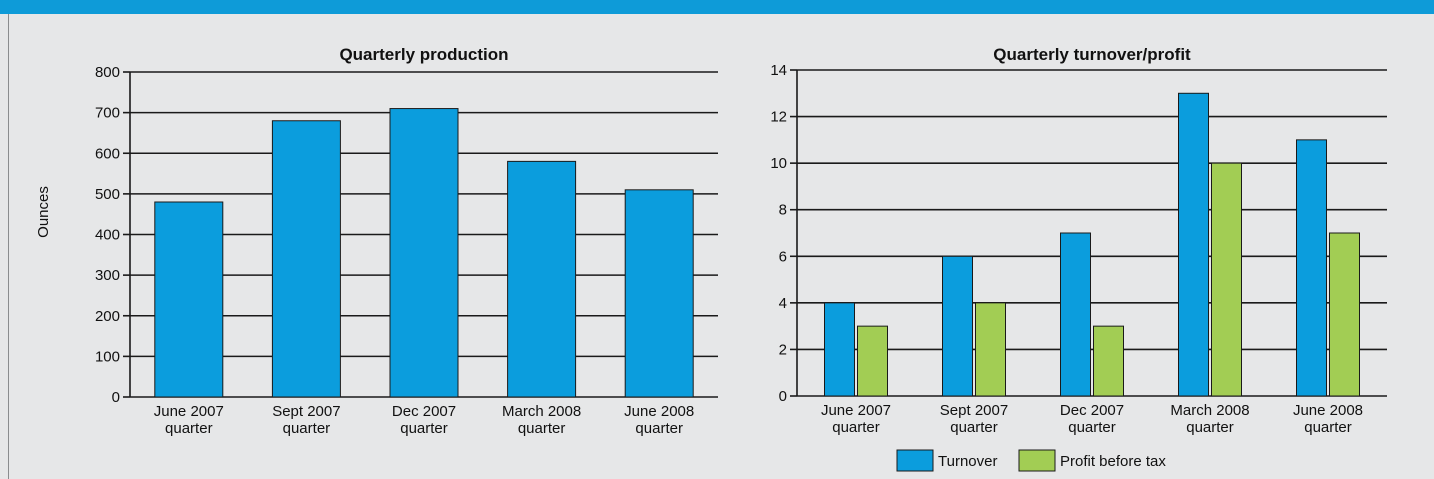 Image resolution: width=1434 pixels, height=479 pixels. Describe the element at coordinates (783, 210) in the screenshot. I see `y-tick-label: 8` at that location.